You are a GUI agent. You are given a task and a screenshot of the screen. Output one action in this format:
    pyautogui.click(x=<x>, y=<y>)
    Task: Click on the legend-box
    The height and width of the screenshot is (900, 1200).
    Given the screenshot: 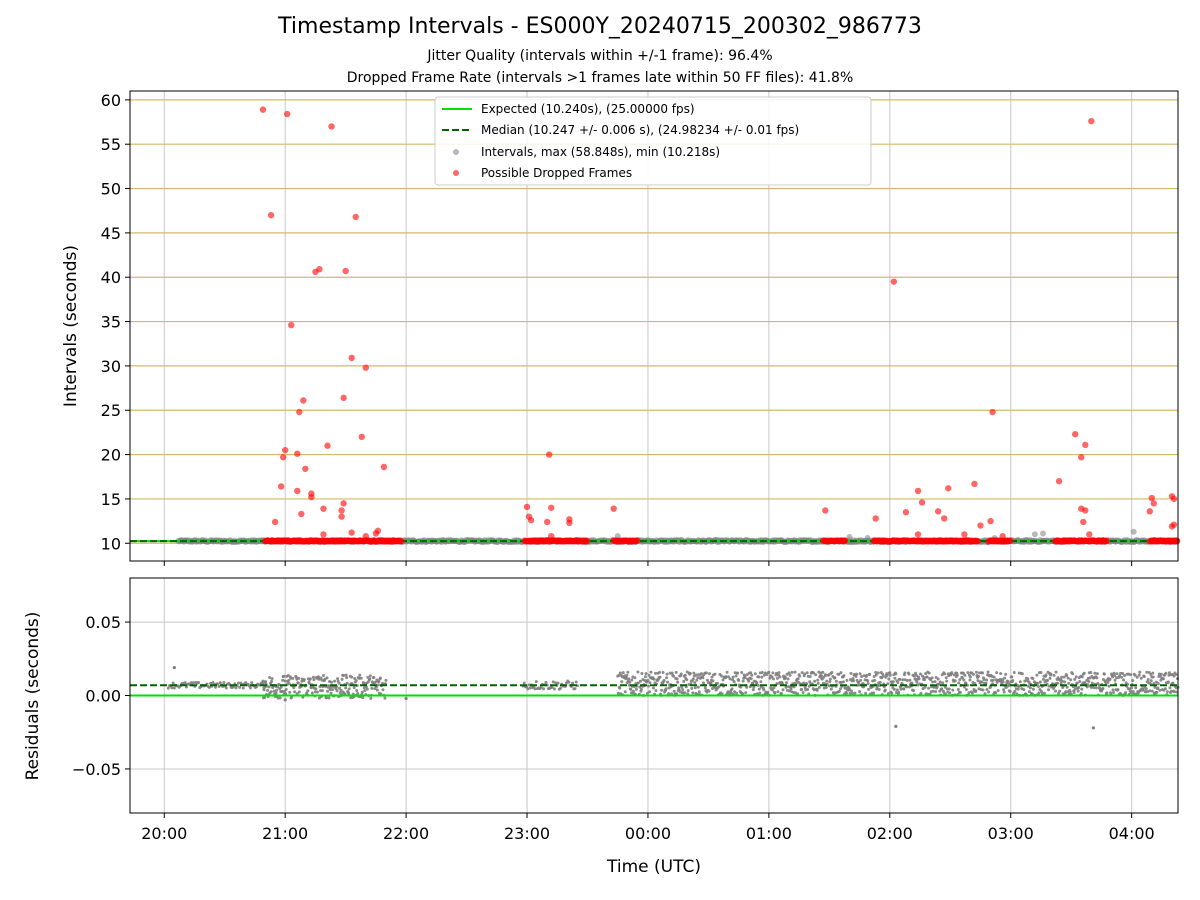 What is the action you would take?
    pyautogui.click(x=653, y=141)
    